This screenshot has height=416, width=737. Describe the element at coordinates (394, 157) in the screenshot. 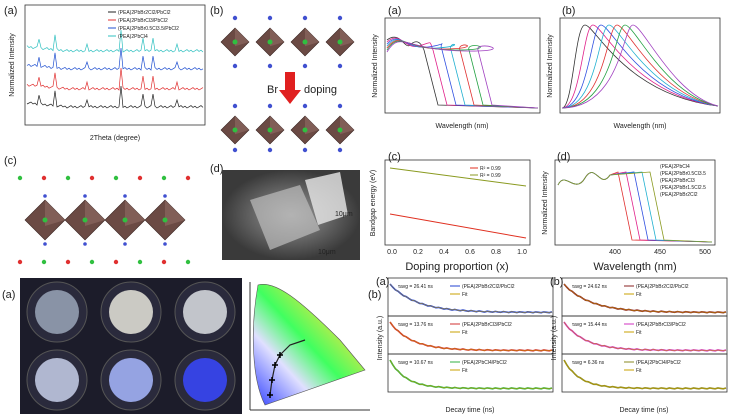

I see `panel-label: (c)` at that location.